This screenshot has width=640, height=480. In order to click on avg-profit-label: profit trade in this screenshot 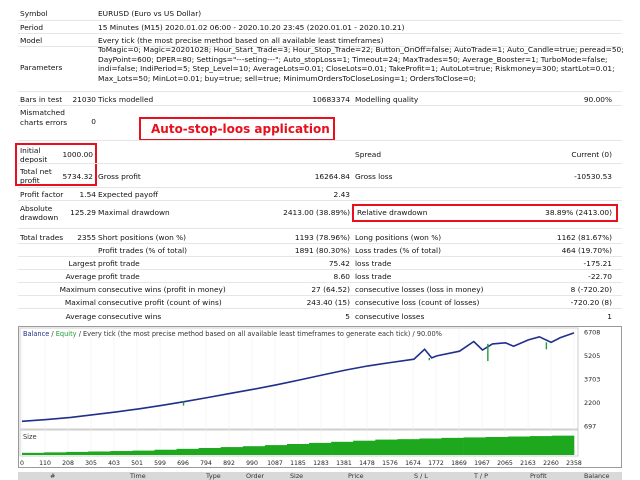, I will do `click(119, 276)`.